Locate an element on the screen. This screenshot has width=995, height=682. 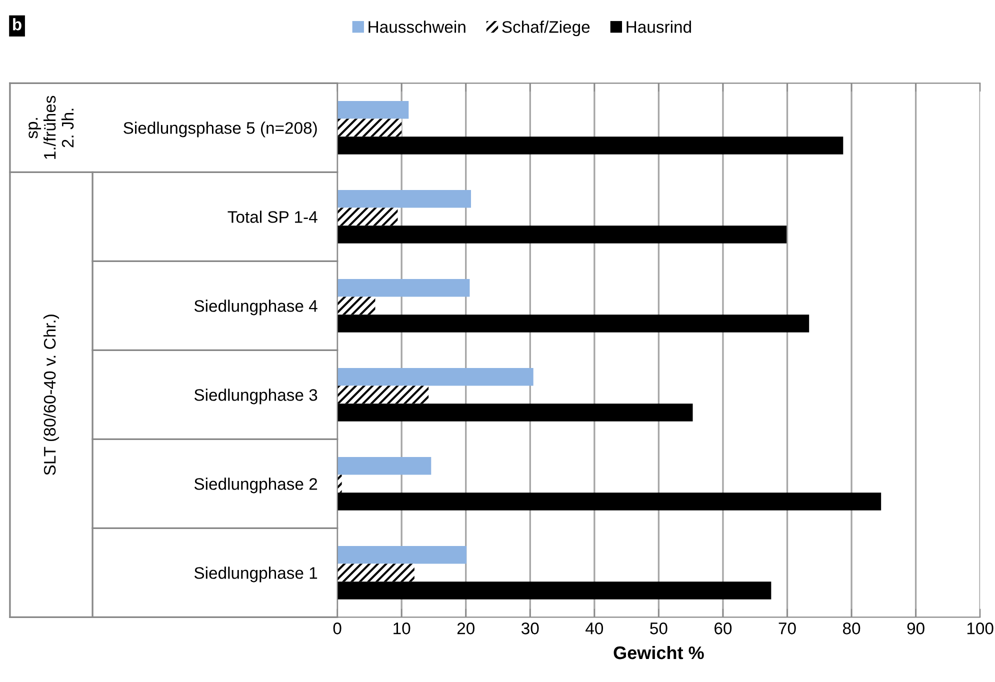
text: SLT (80/60-40 v. Chr.) is located at coordinates (51, 395).